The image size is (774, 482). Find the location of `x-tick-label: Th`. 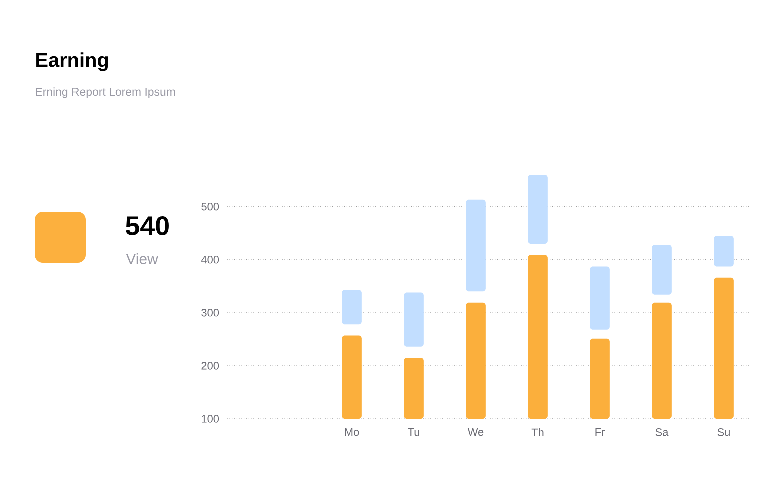

x-tick-label: Th is located at coordinates (538, 432).